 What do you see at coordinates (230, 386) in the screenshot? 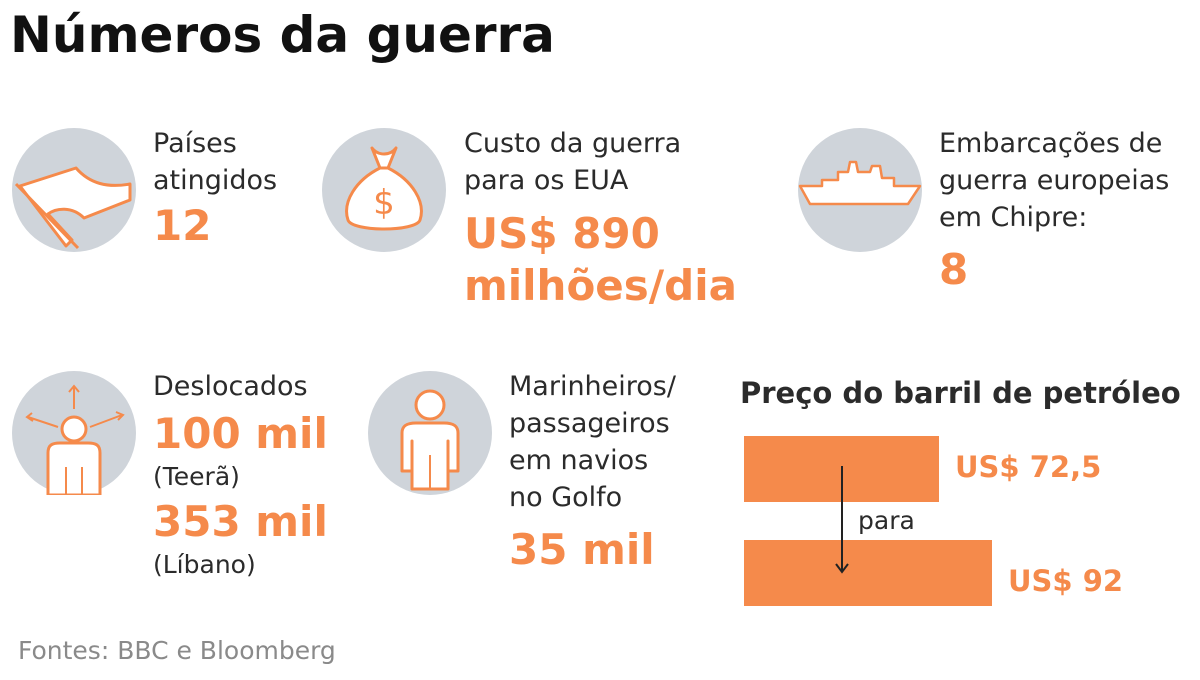
I see `displaced-label: Deslocados` at bounding box center [230, 386].